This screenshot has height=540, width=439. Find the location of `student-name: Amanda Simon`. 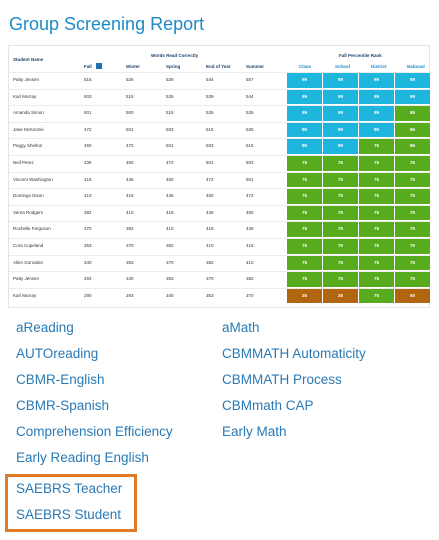

student-name: Amanda Simon is located at coordinates (28, 113).